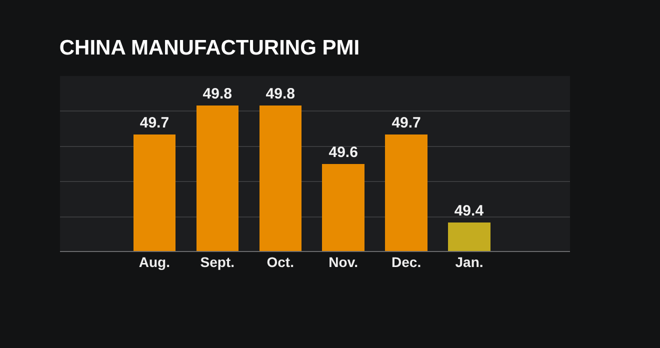 Image resolution: width=660 pixels, height=348 pixels. Describe the element at coordinates (469, 211) in the screenshot. I see `data-label: 49.4` at that location.